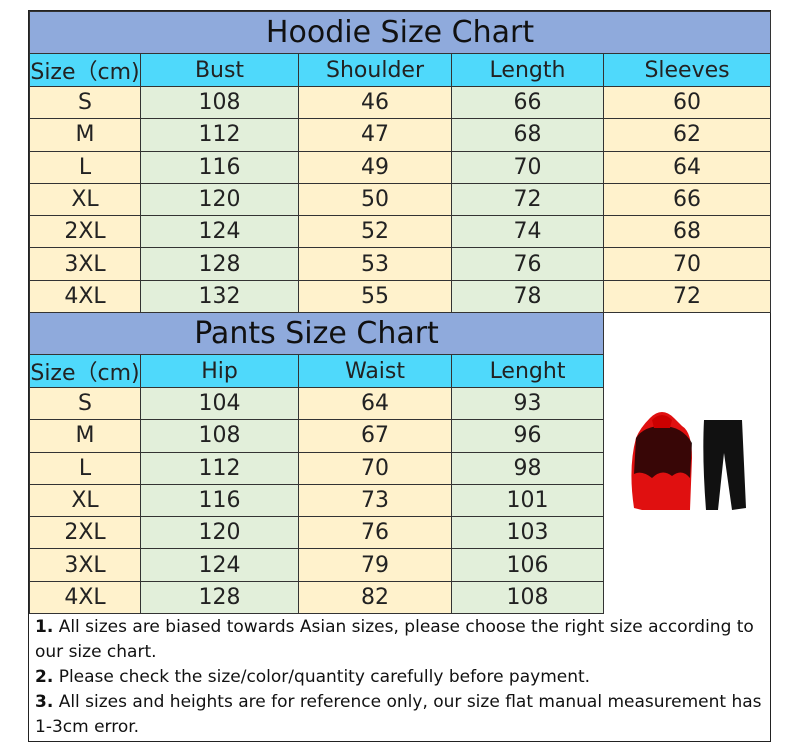 This screenshot has height=750, width=800. I want to click on table-cell: 78, so click(527, 296).